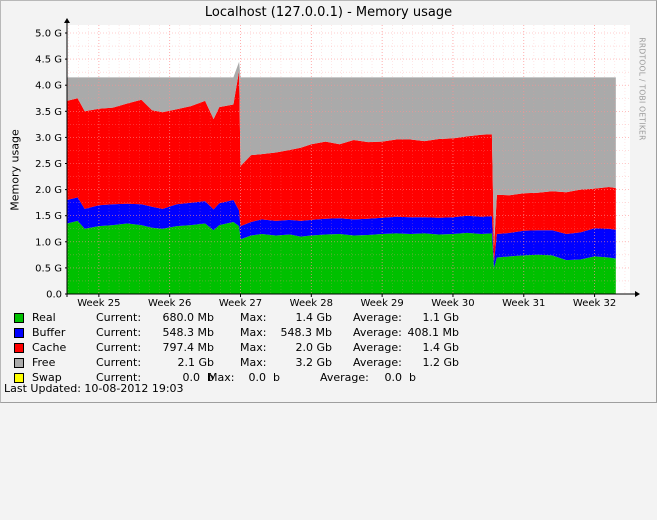  What do you see at coordinates (306, 332) in the screenshot?
I see `legend-max-value: 548.3 Mb` at bounding box center [306, 332].